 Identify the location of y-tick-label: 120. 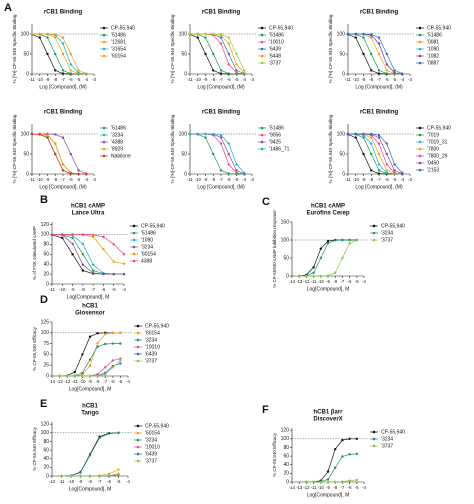
(285, 430).